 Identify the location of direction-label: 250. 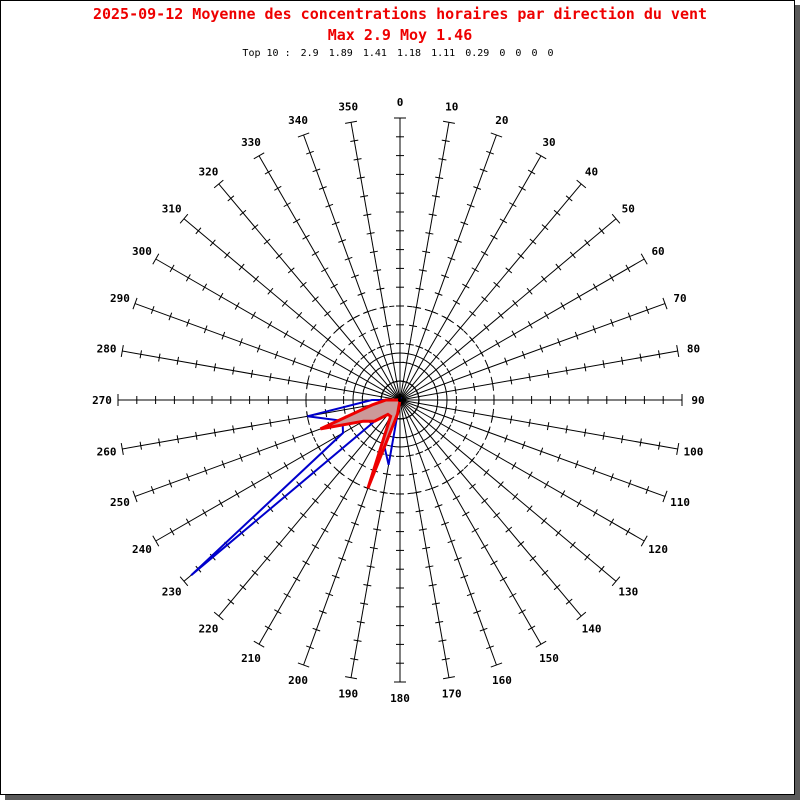
(120, 502).